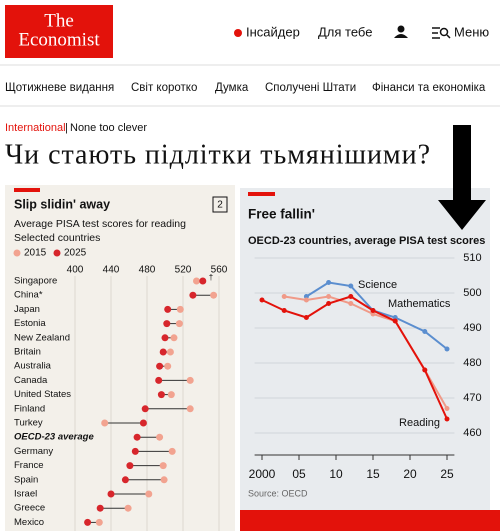 The image size is (500, 531). What do you see at coordinates (75, 270) in the screenshot?
I see `x-tick-label: 400` at bounding box center [75, 270].